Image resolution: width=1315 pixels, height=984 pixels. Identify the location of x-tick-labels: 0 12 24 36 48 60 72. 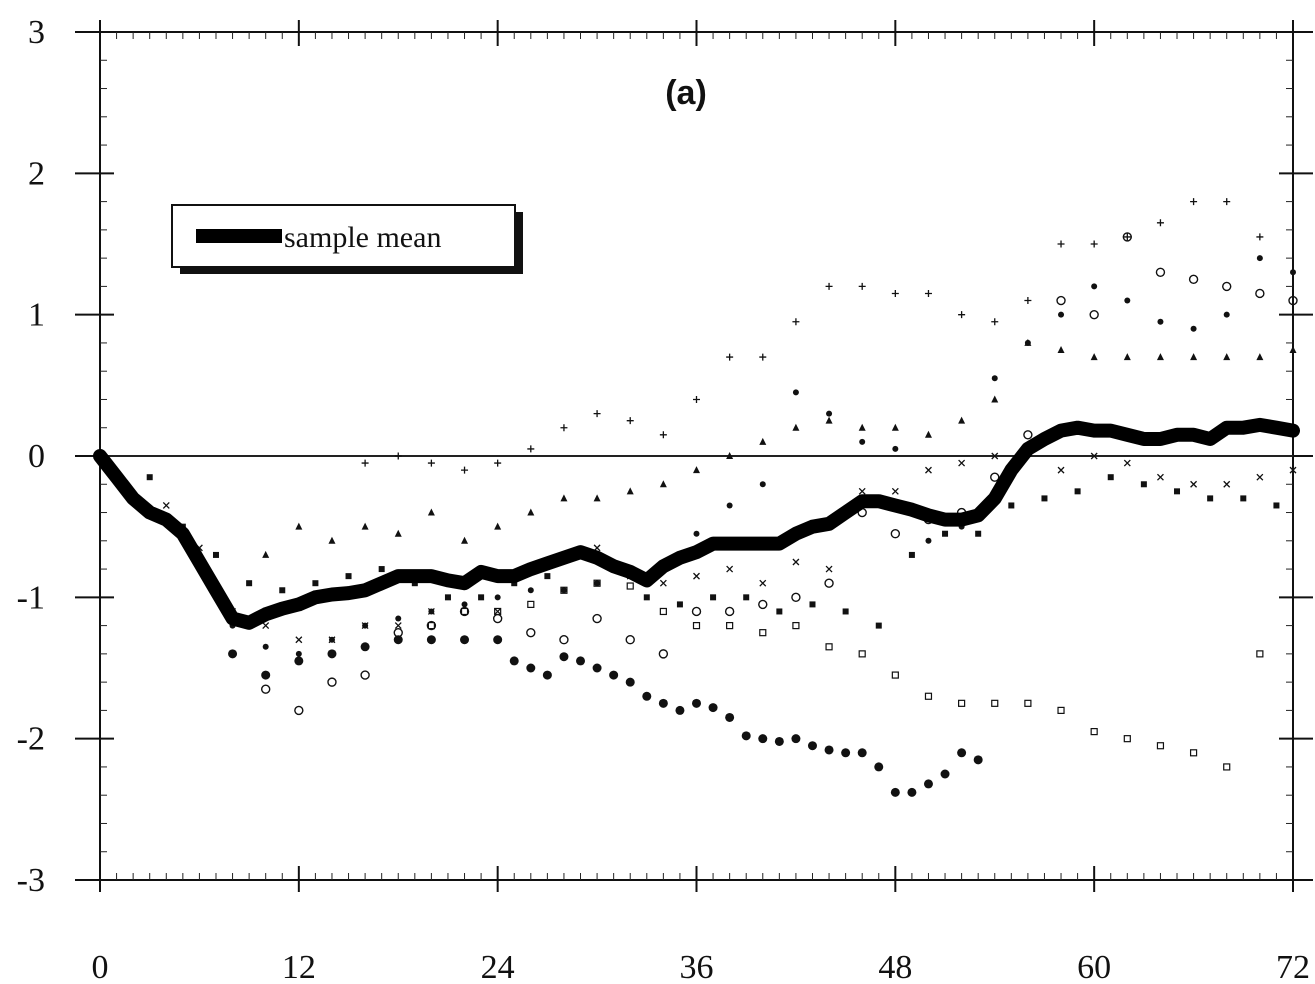
(701, 966).